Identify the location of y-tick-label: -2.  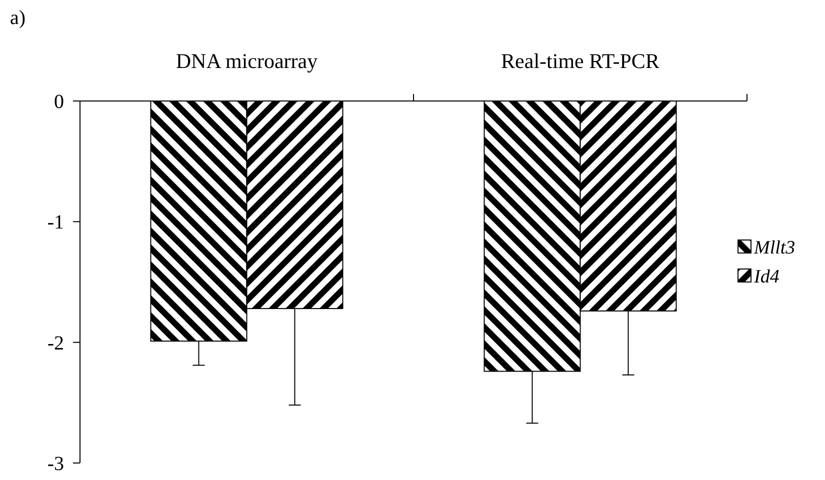
(55, 343).